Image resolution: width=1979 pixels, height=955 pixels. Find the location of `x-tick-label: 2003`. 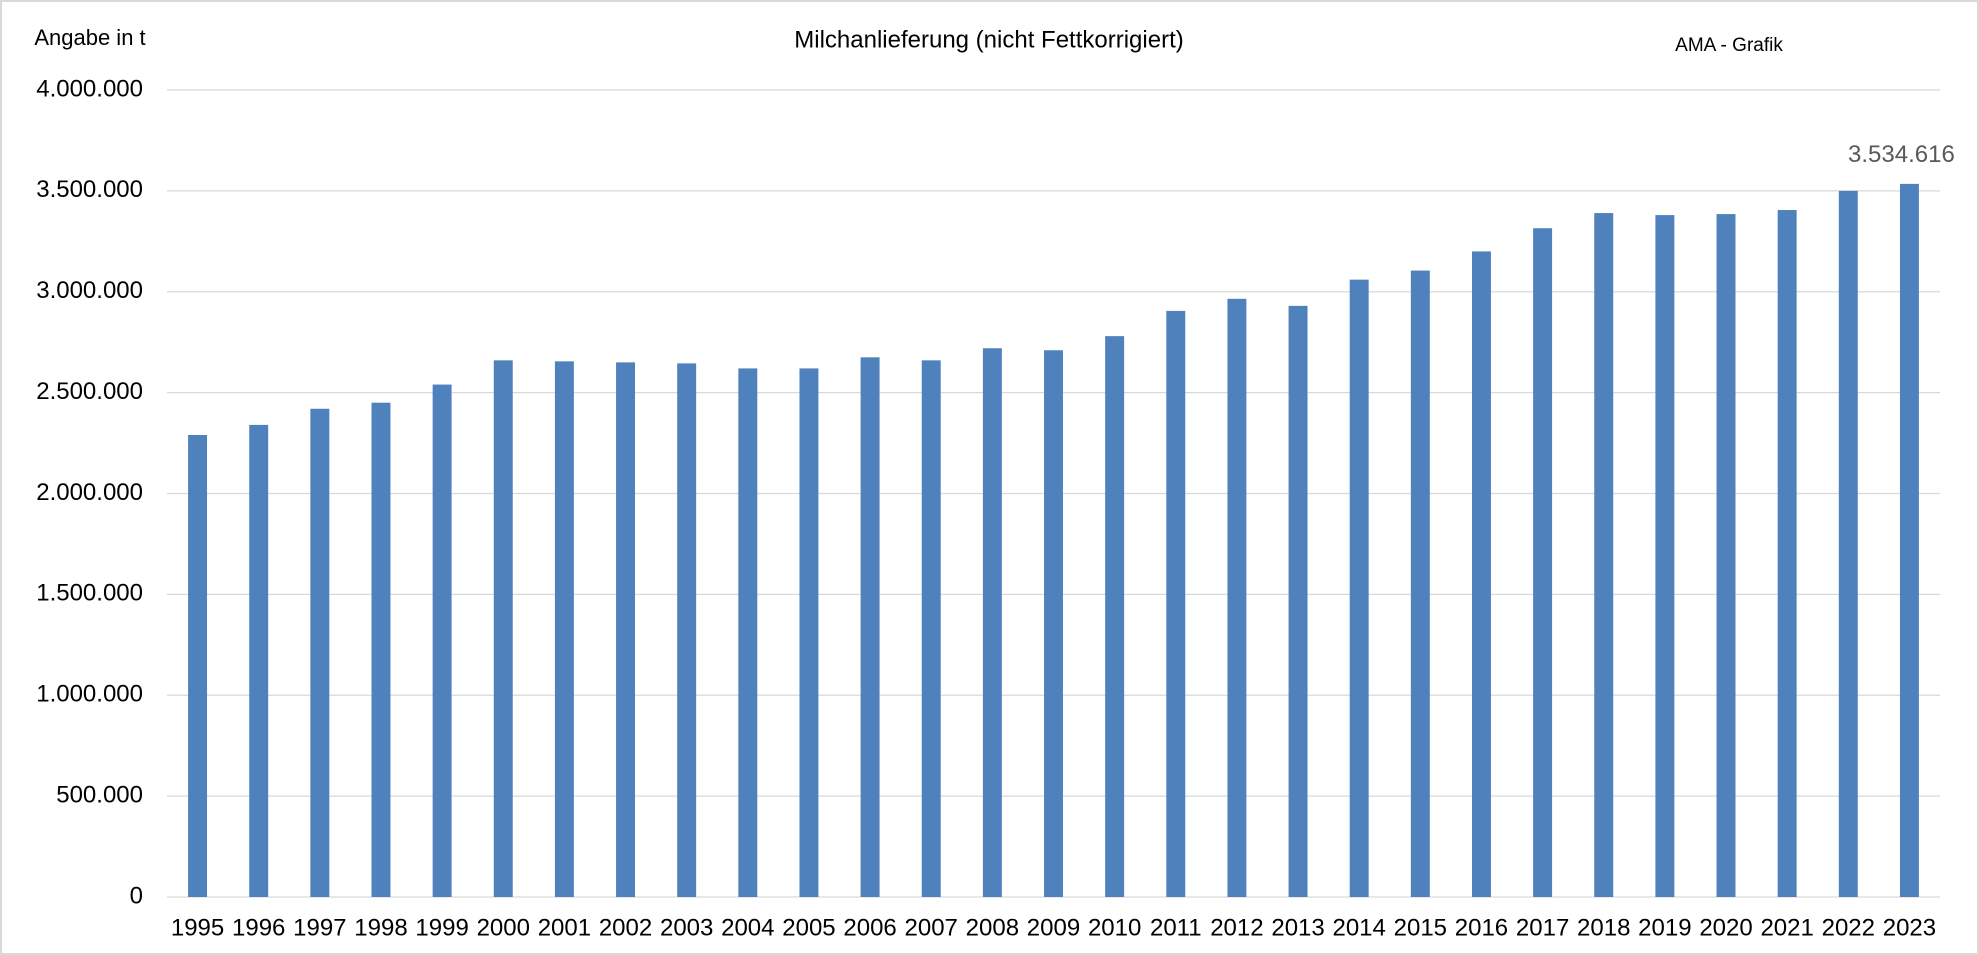

x-tick-label: 2003 is located at coordinates (686, 927).